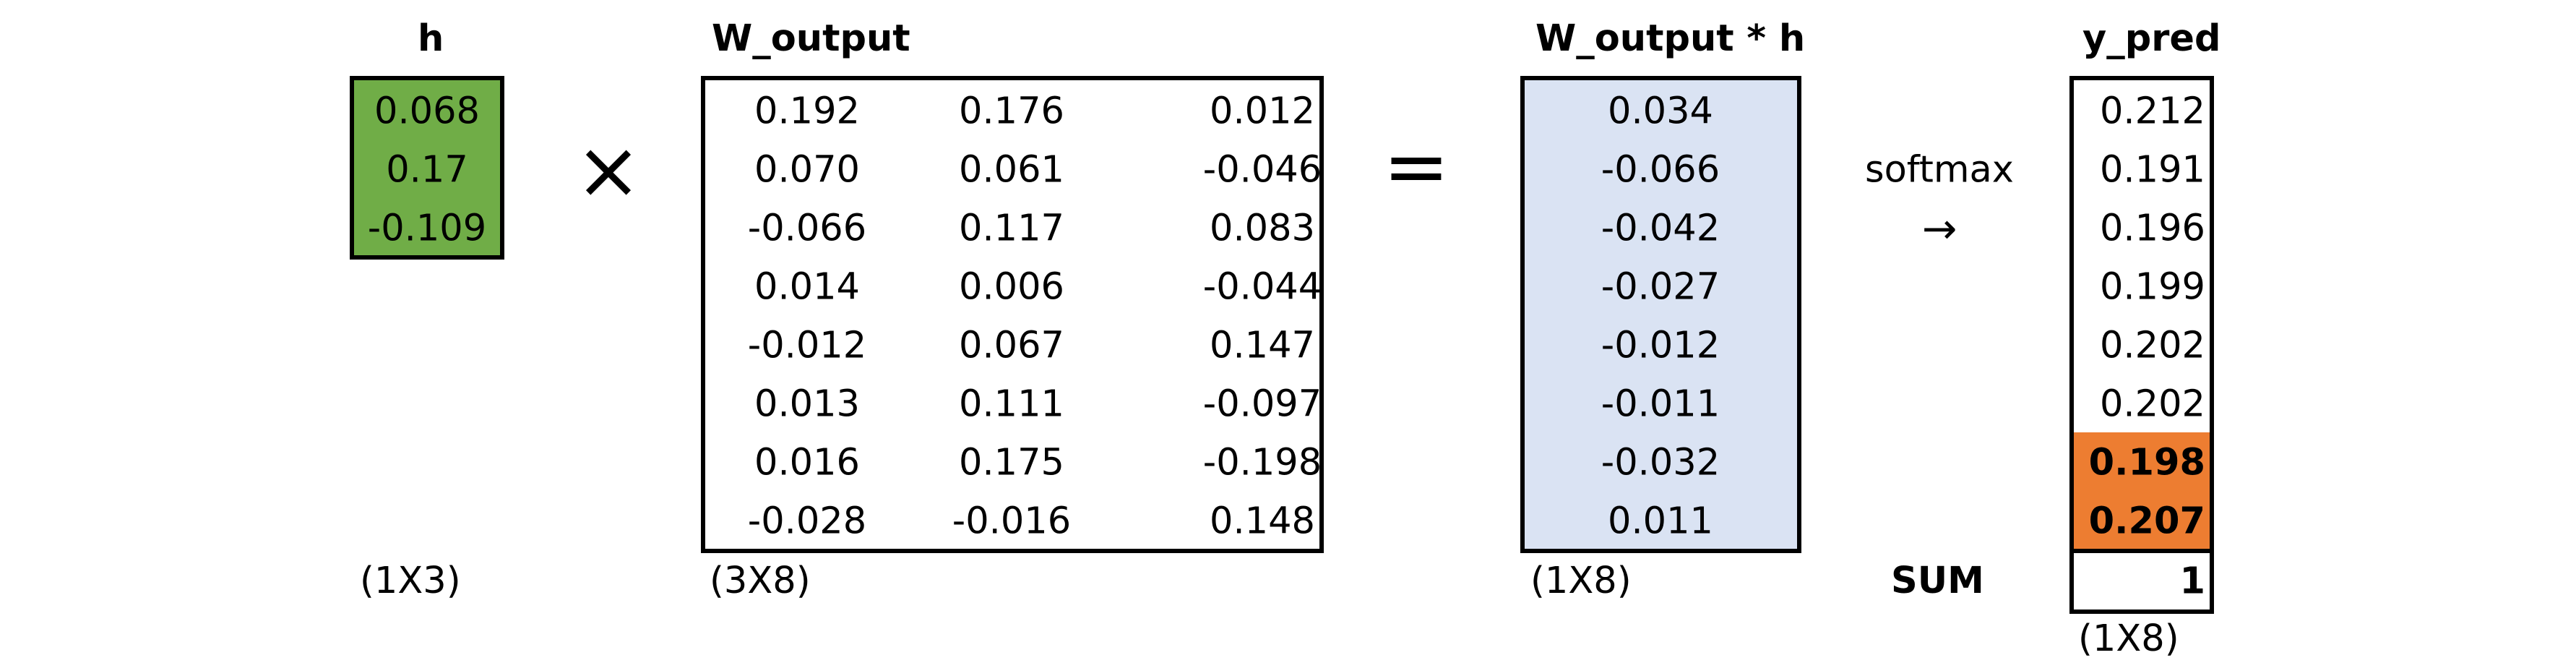 The image size is (2576, 663). I want to click on product-cell: -0.042, so click(1660, 228).